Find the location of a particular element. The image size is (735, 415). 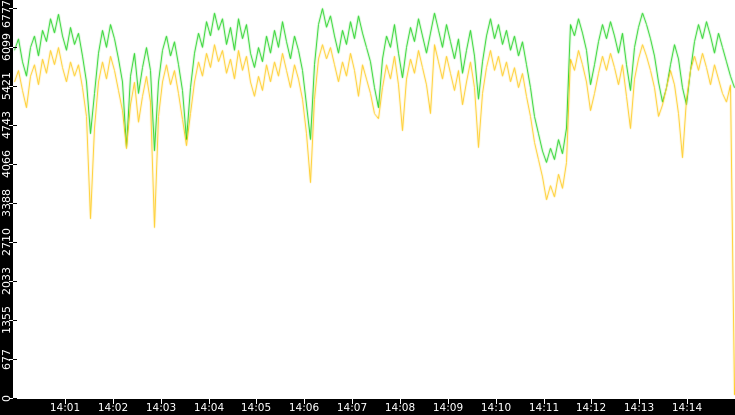

y-tick-label: 2033 is located at coordinates (6, 281).